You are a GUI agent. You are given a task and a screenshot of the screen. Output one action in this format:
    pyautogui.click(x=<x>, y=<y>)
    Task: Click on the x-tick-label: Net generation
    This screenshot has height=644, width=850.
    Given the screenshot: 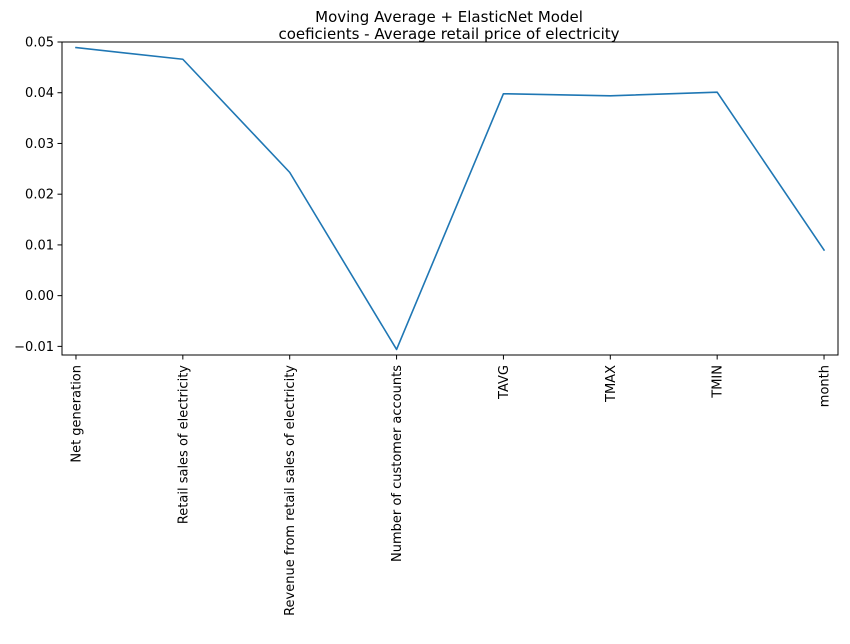 What is the action you would take?
    pyautogui.click(x=76, y=414)
    